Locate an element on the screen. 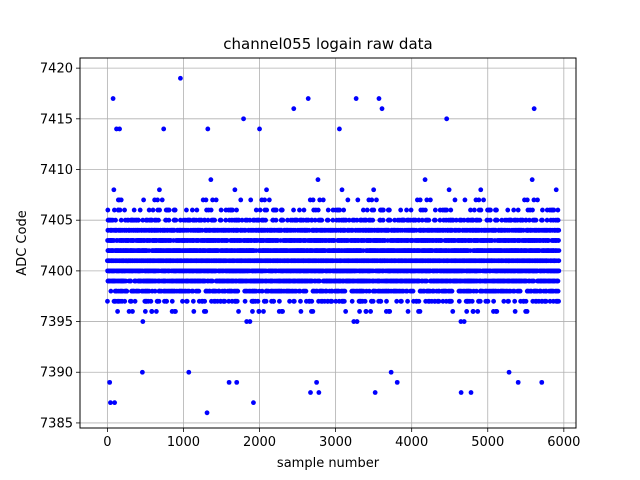  x-tick-label: 5000 is located at coordinates (487, 442).